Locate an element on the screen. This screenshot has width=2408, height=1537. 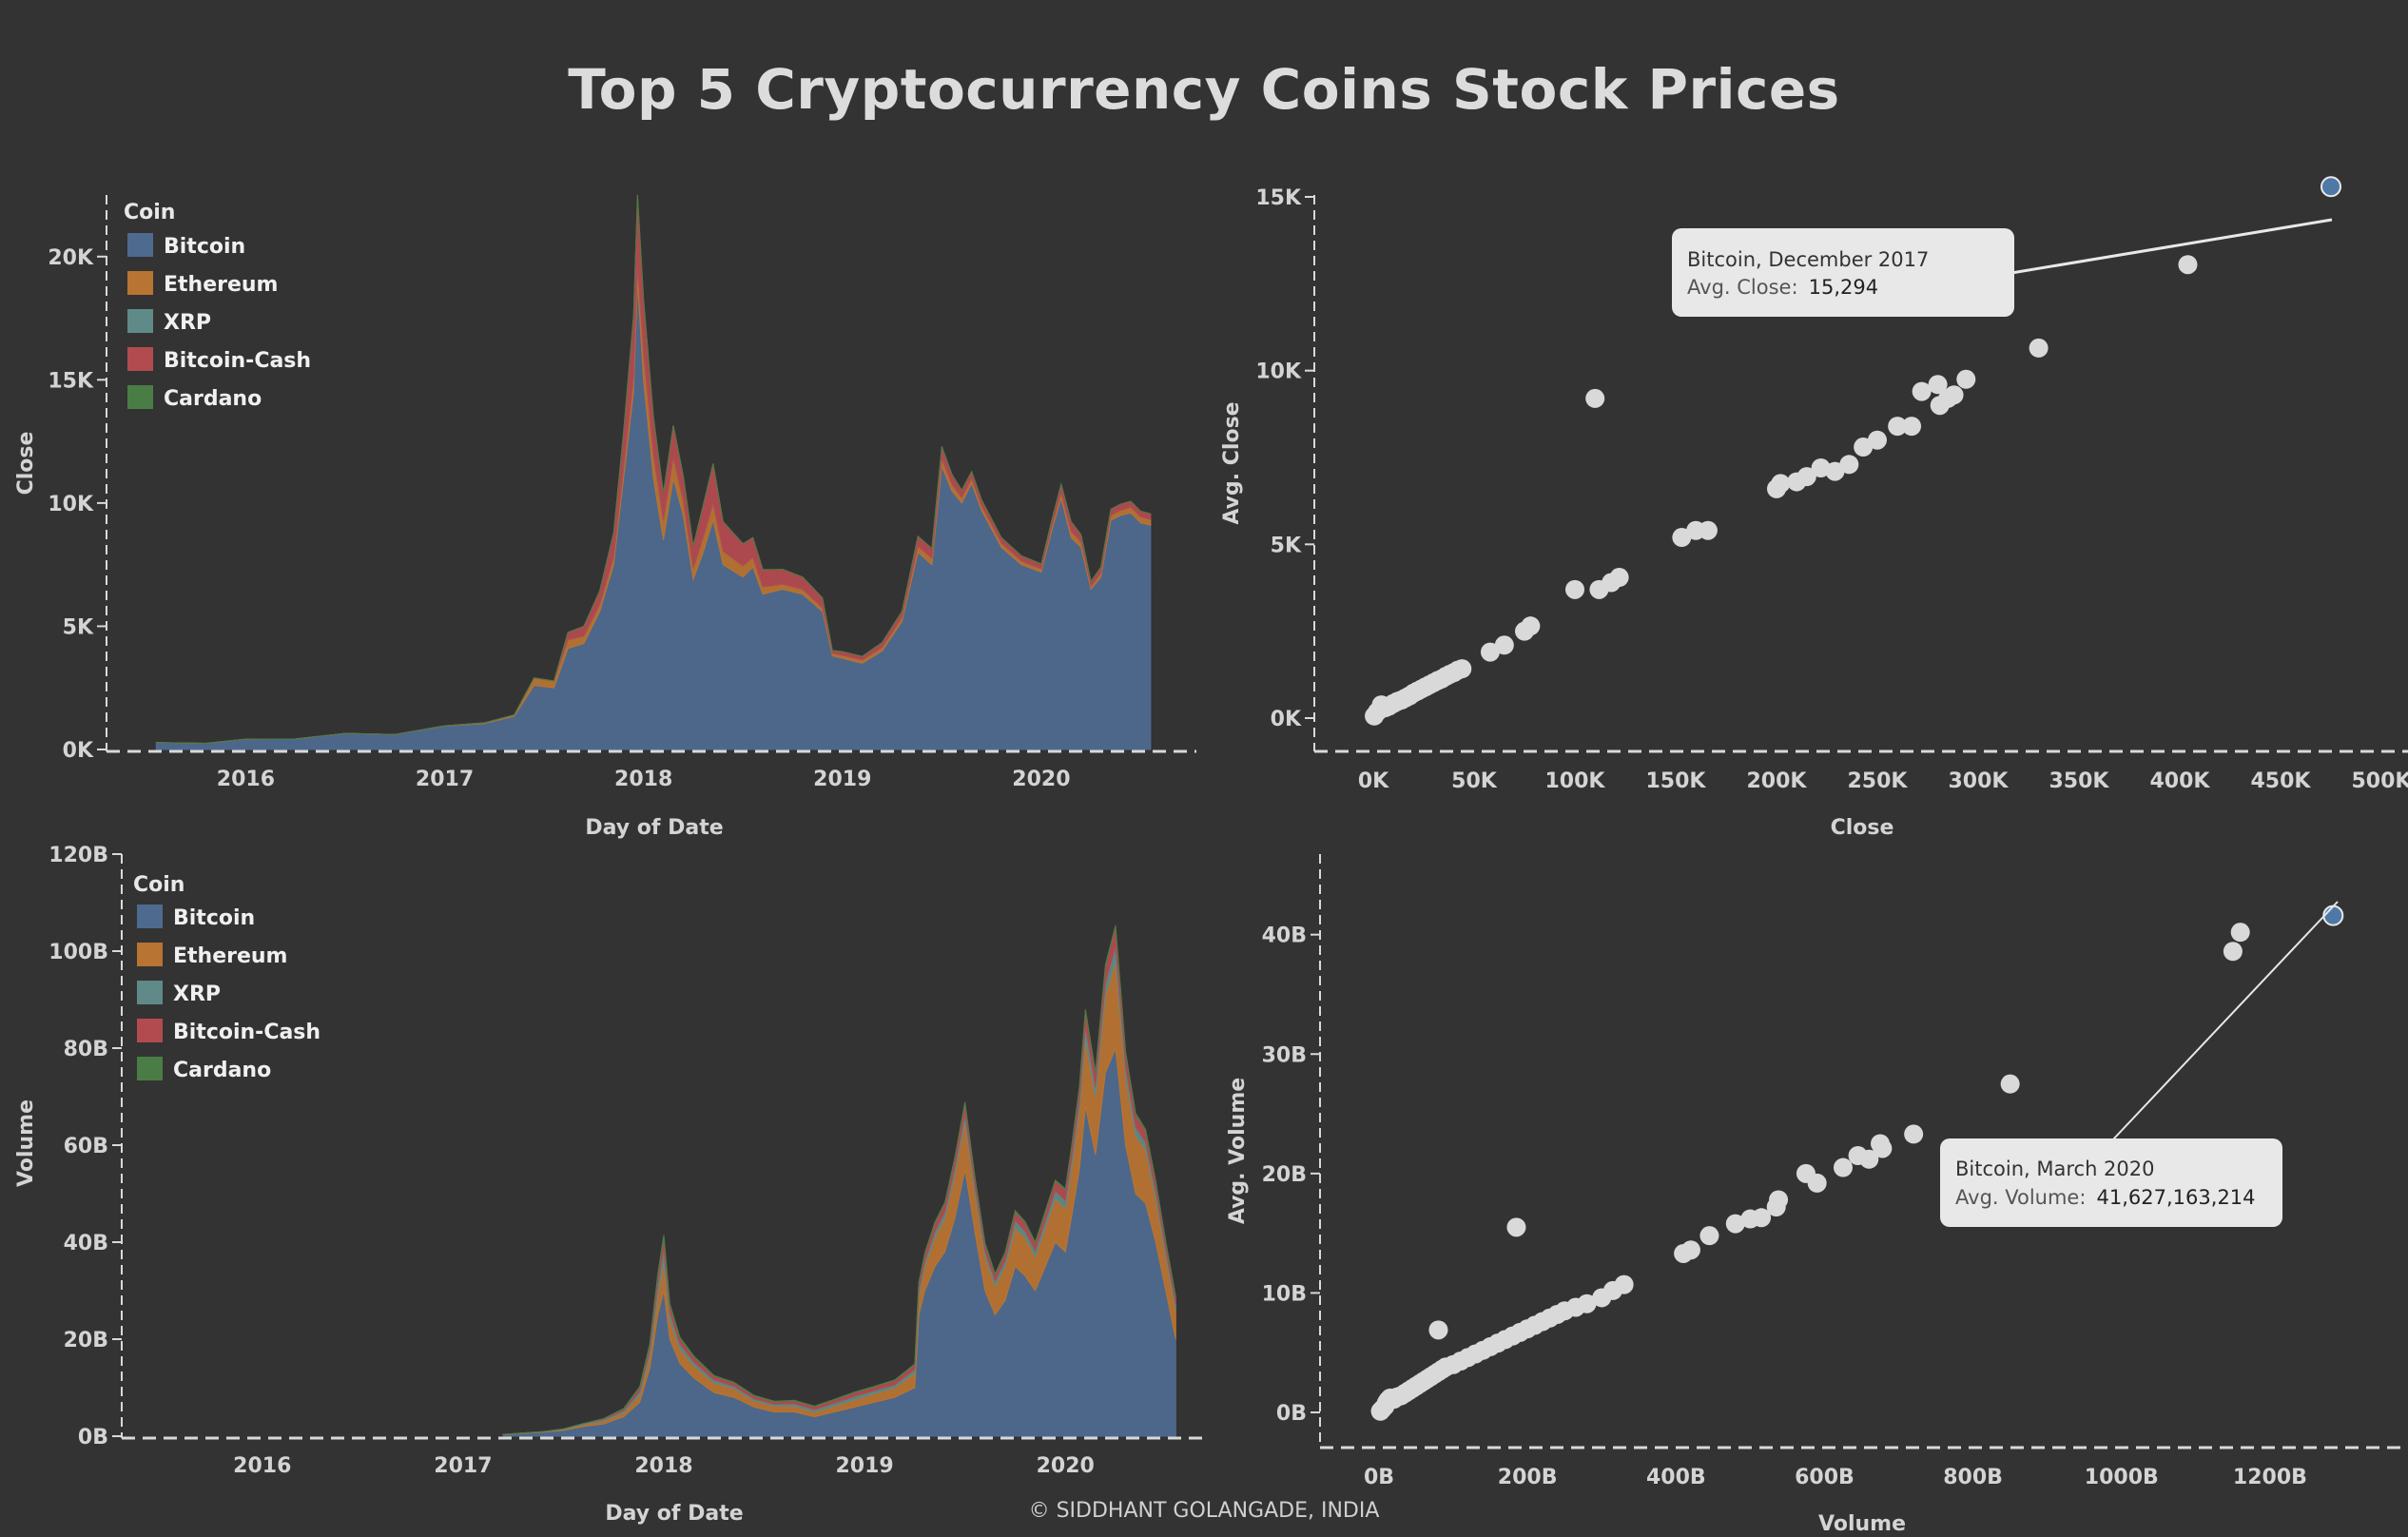
legend-swatch-ethereum is located at coordinates (140, 283).